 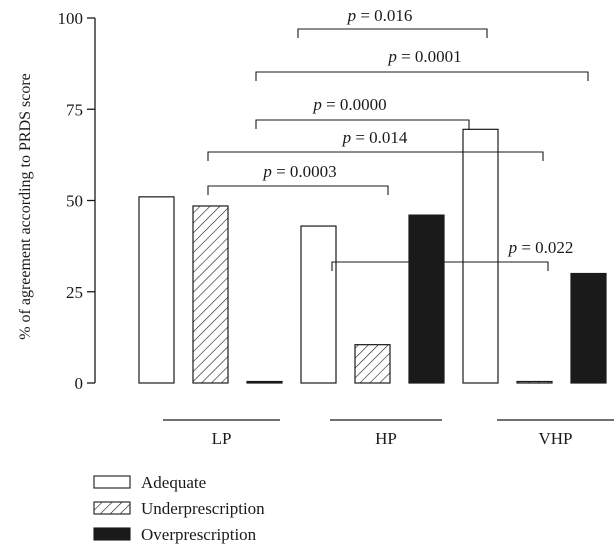 What do you see at coordinates (299, 171) in the screenshot?
I see `p-value-label: p = 0.0003` at bounding box center [299, 171].